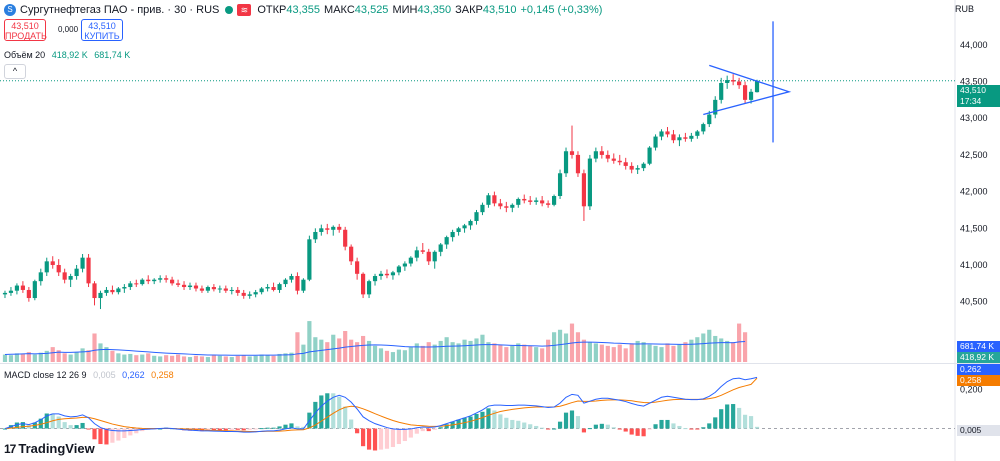  I want to click on buy-button: 43,510 КУПИТЬ, so click(102, 30).